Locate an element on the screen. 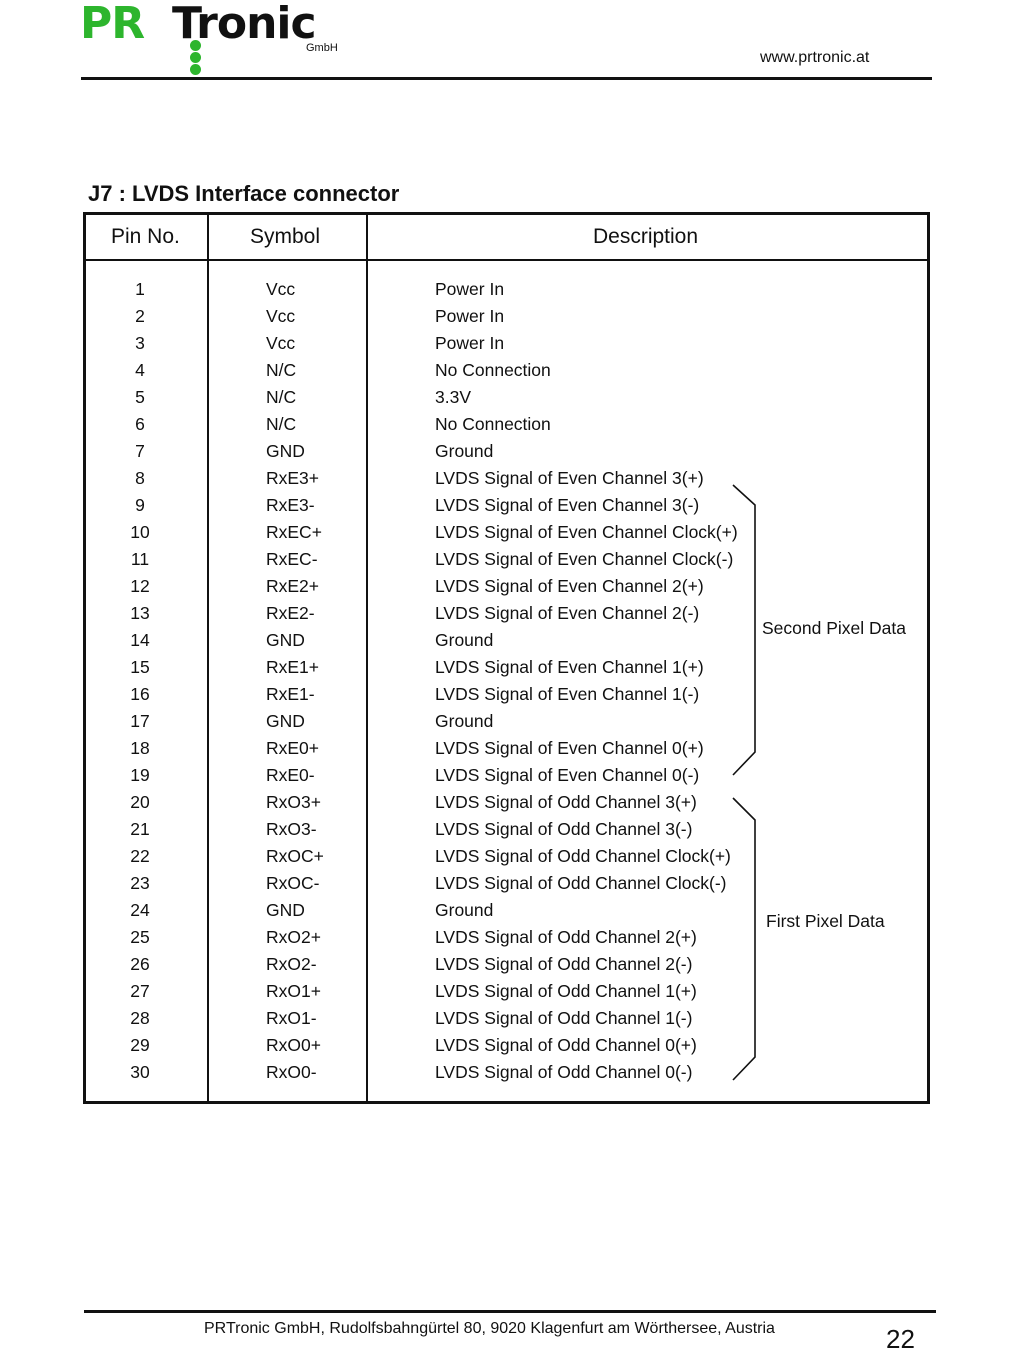 The width and height of the screenshot is (1013, 1350). pin-number: 1 is located at coordinates (140, 289).